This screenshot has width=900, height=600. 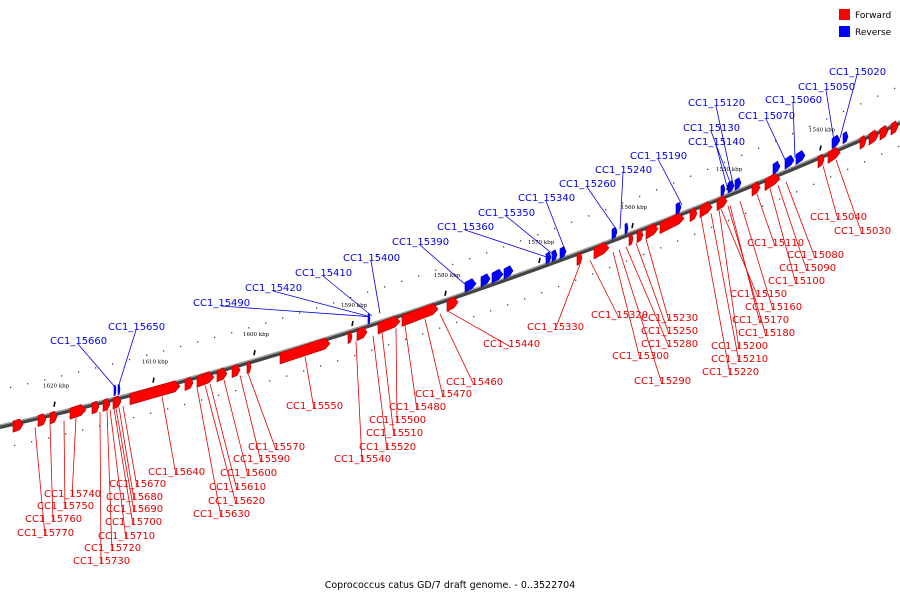 What do you see at coordinates (555, 327) in the screenshot?
I see `gene-name: CC1_15330` at bounding box center [555, 327].